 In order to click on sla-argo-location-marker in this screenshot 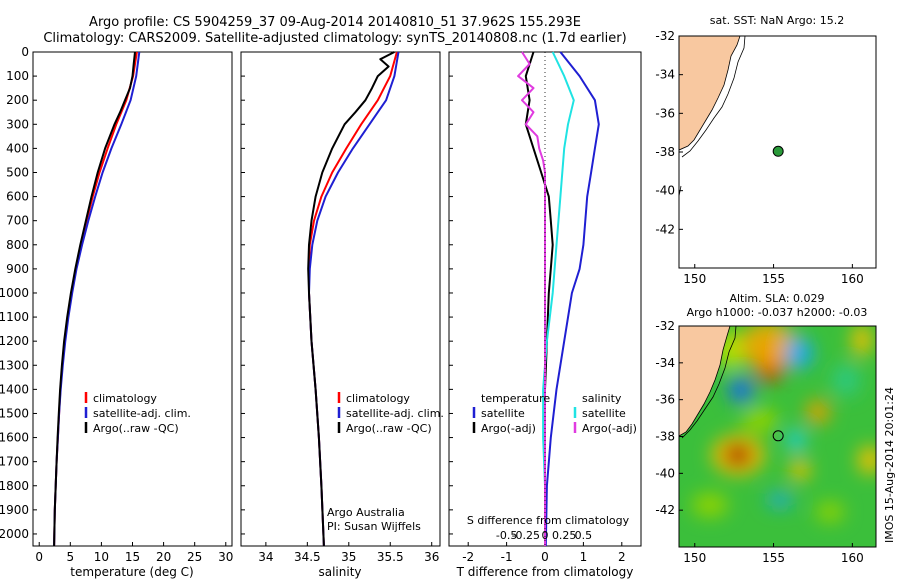, I will do `click(778, 436)`.